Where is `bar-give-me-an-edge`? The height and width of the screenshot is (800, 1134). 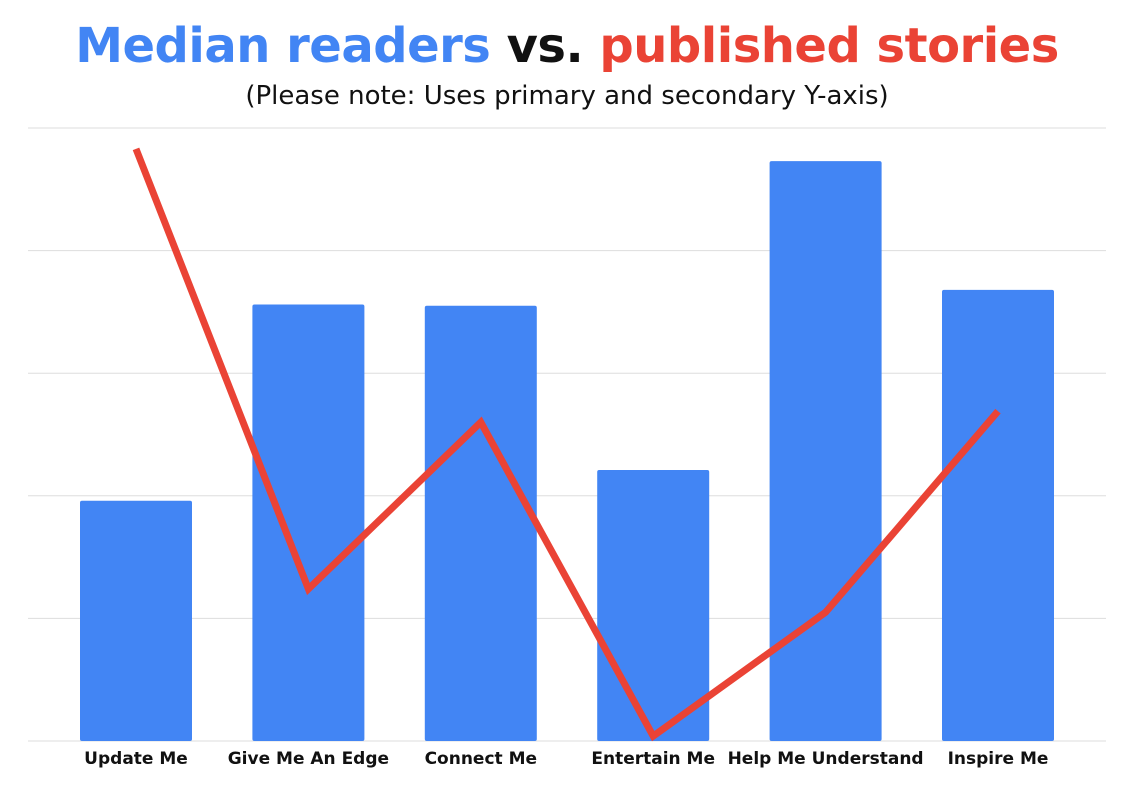
bar-give-me-an-edge is located at coordinates (308, 522).